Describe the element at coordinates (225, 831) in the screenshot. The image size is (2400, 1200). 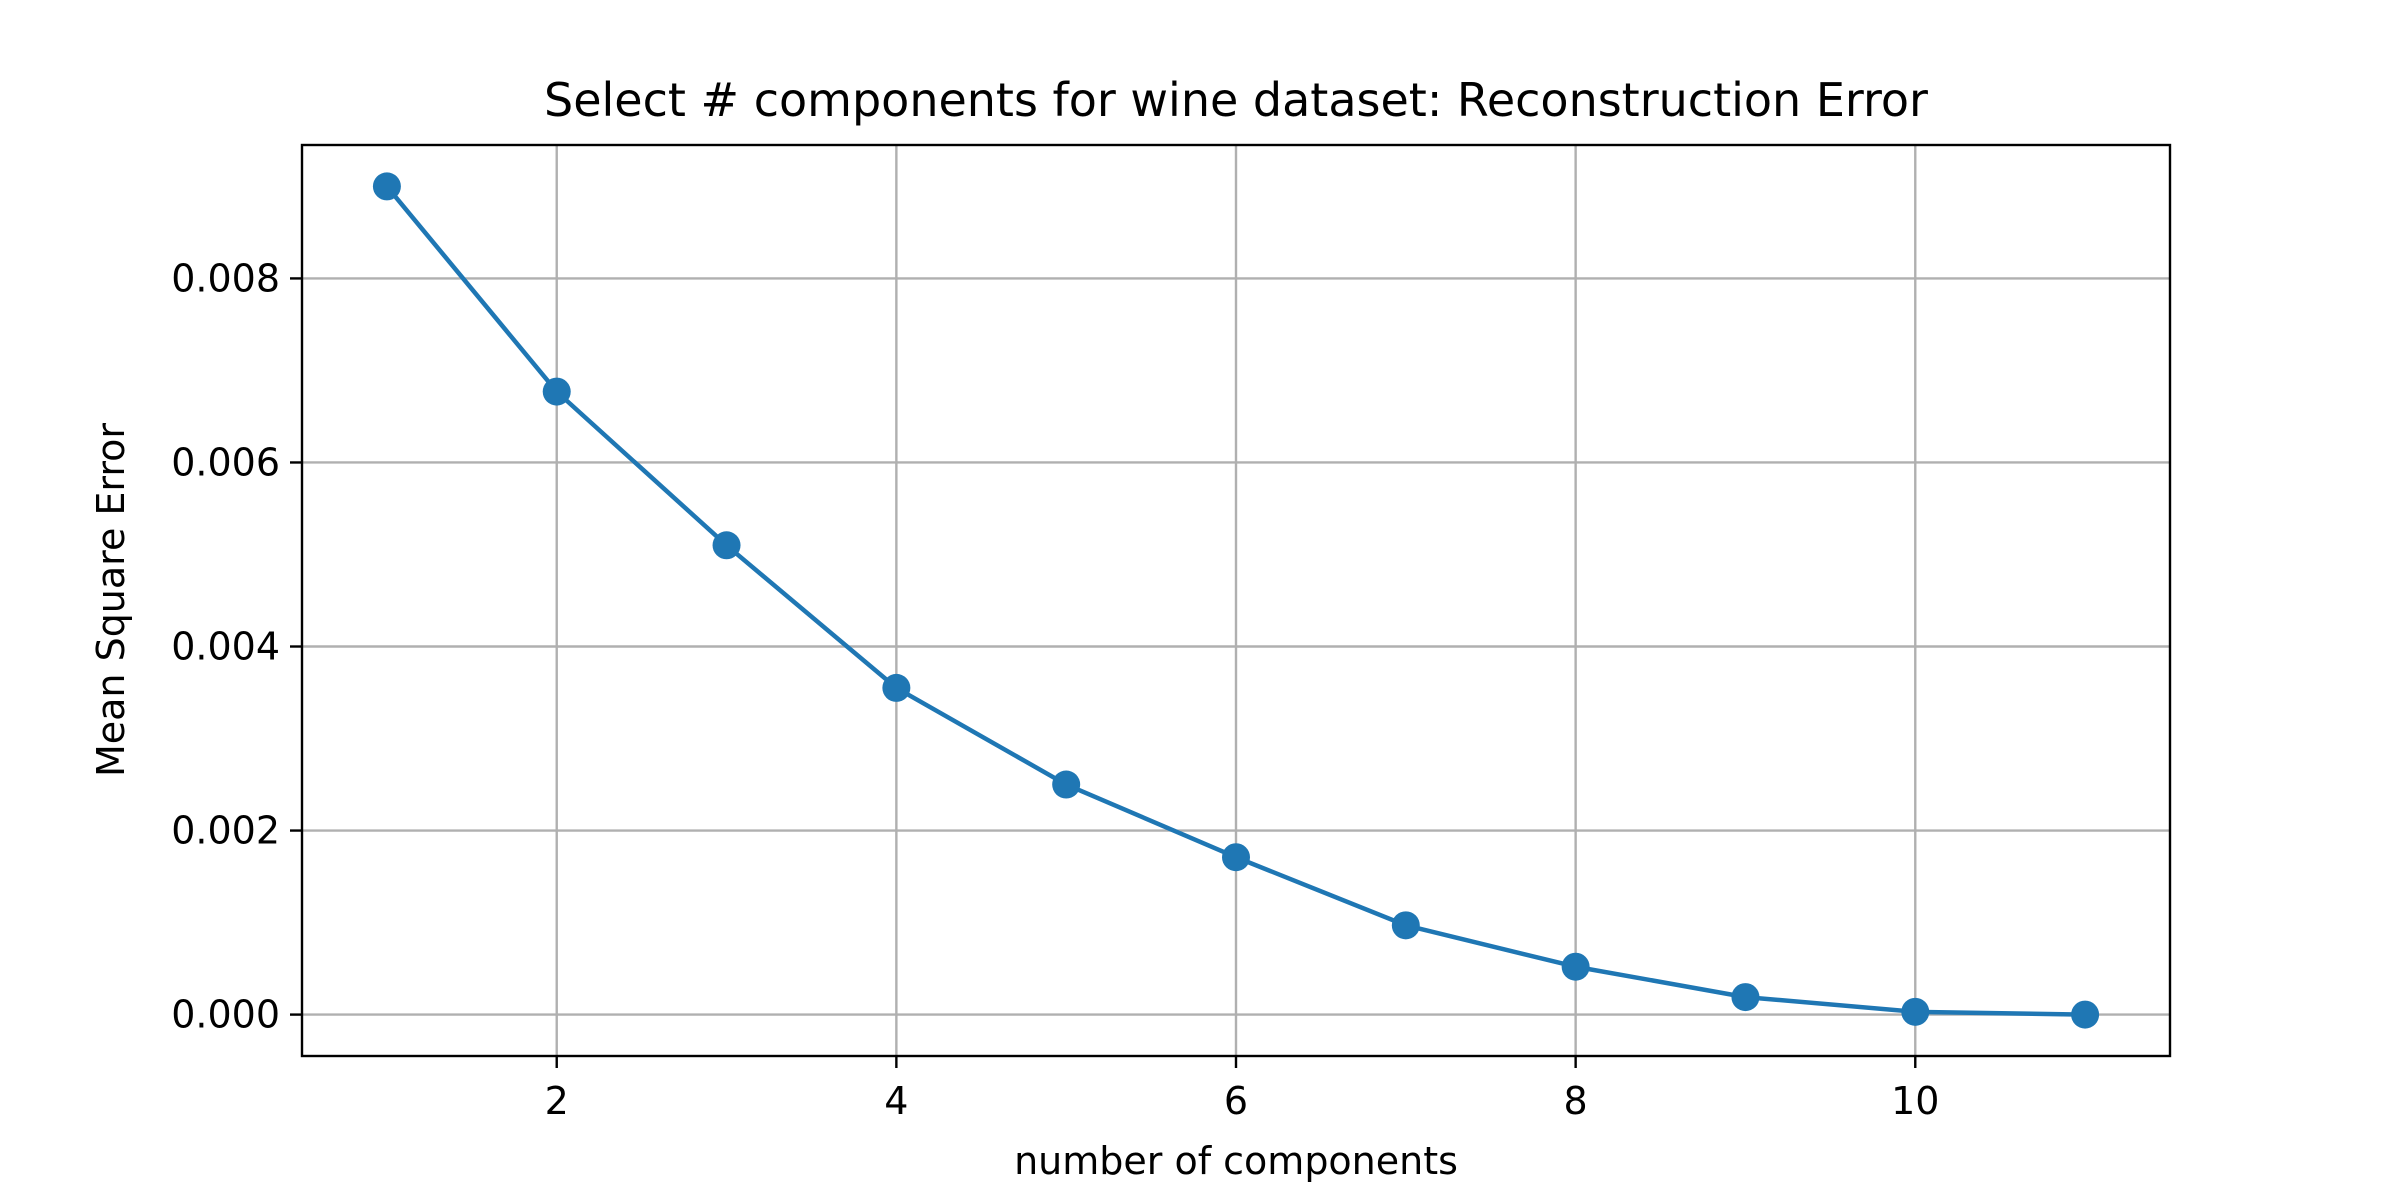
I see `y-tick-label: 0.002` at that location.